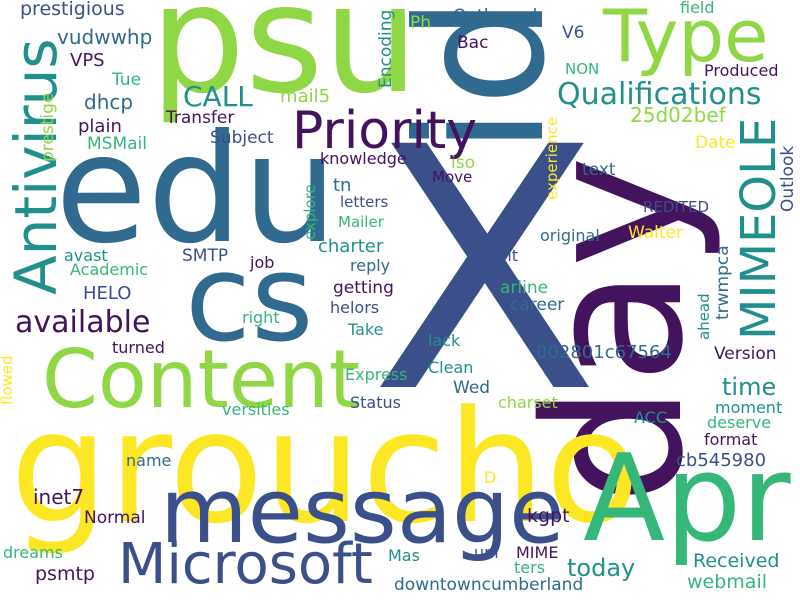  Describe the element at coordinates (552, 158) in the screenshot. I see `word-experience: experience` at that location.